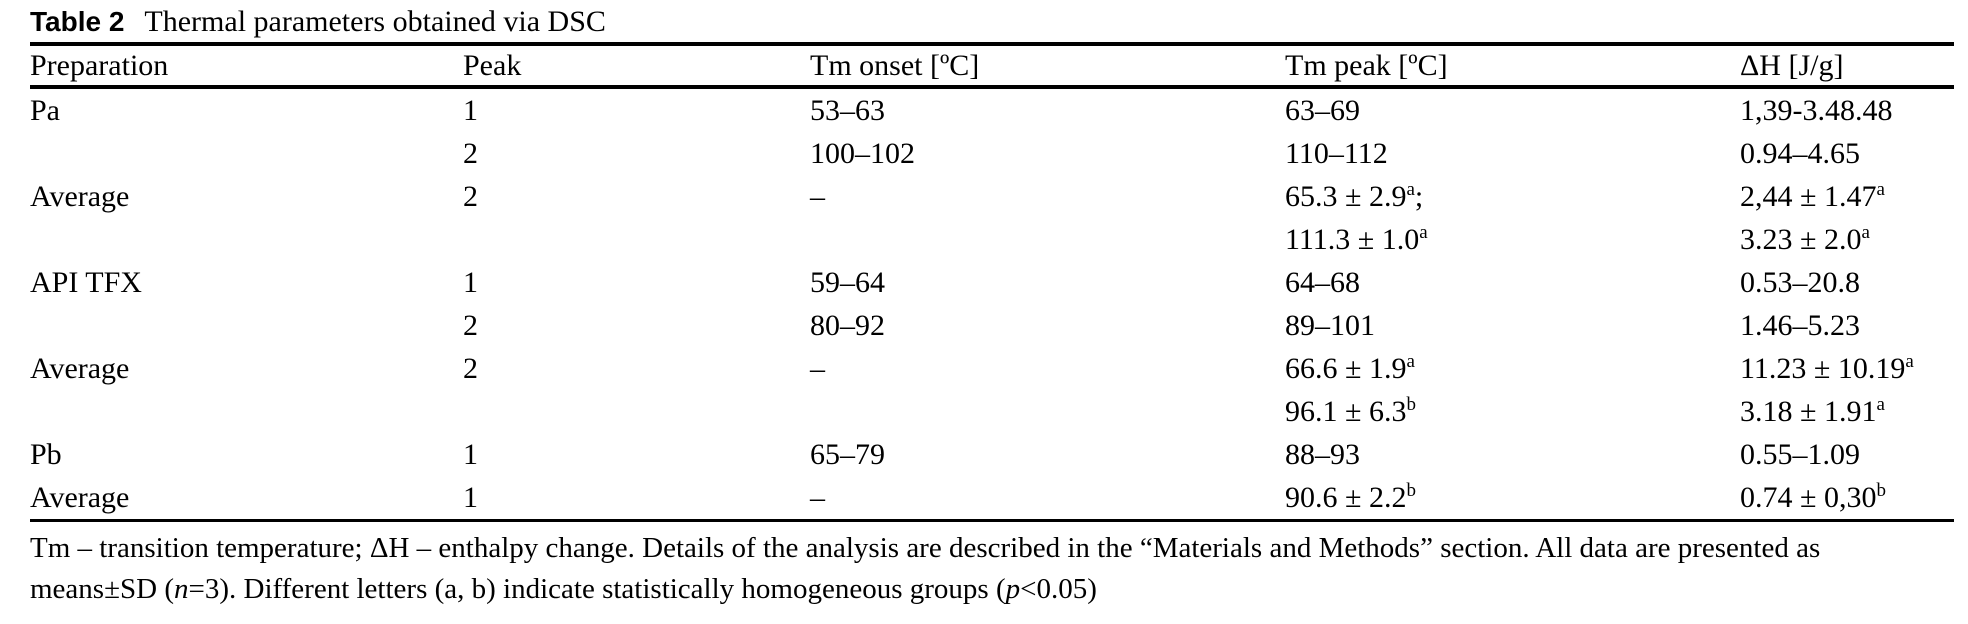  I want to click on text-segment: 1,39-3.48.48, so click(1816, 110).